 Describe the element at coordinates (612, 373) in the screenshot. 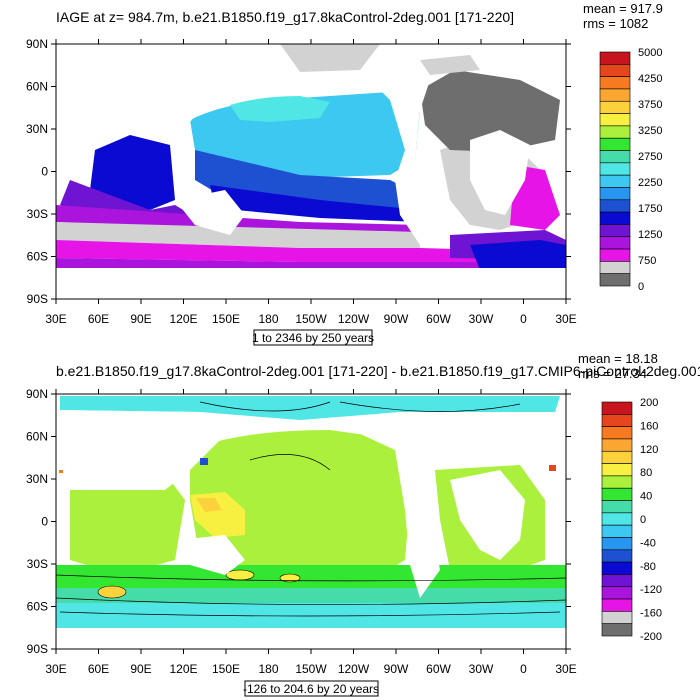

I see `panel-bottom-rms: rms = 27.34` at that location.